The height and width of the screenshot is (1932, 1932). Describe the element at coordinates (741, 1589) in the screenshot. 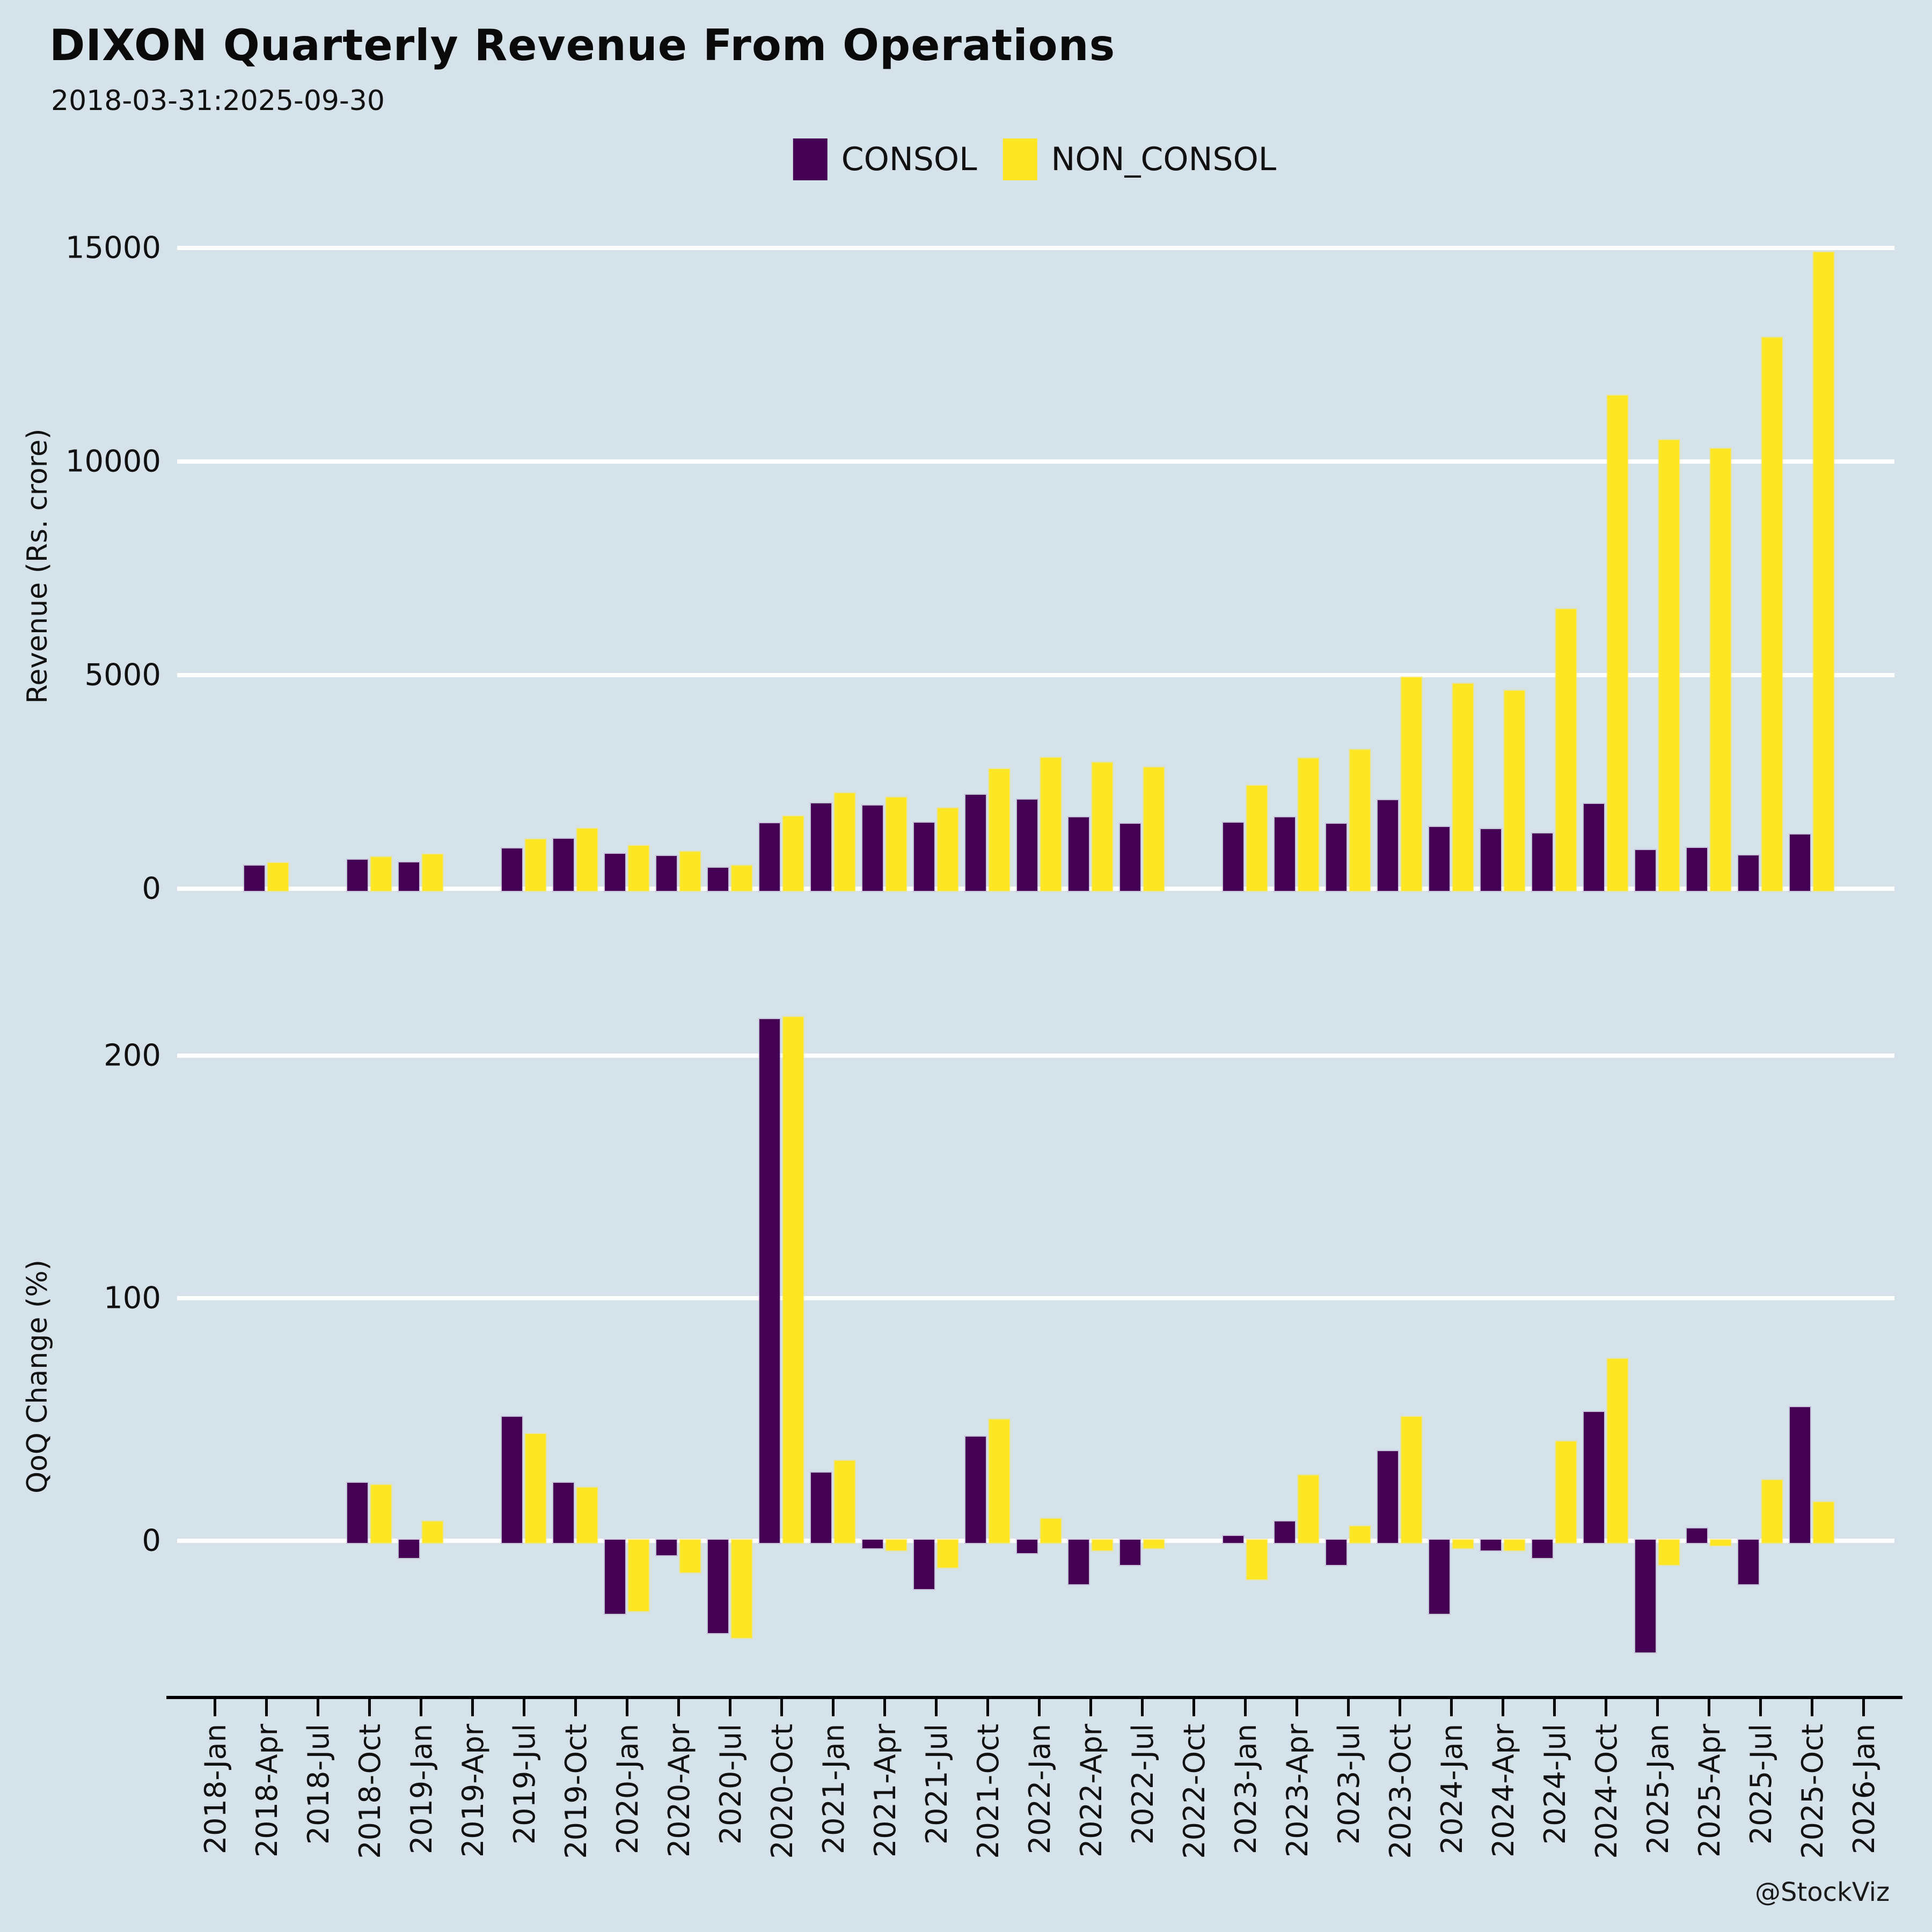

I see `qoq-bar-nonconsol-2020-Jul` at that location.